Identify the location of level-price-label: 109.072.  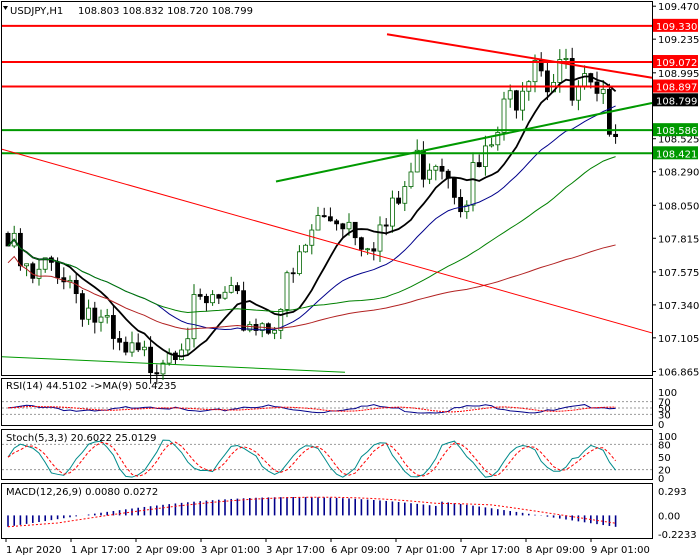
(676, 63).